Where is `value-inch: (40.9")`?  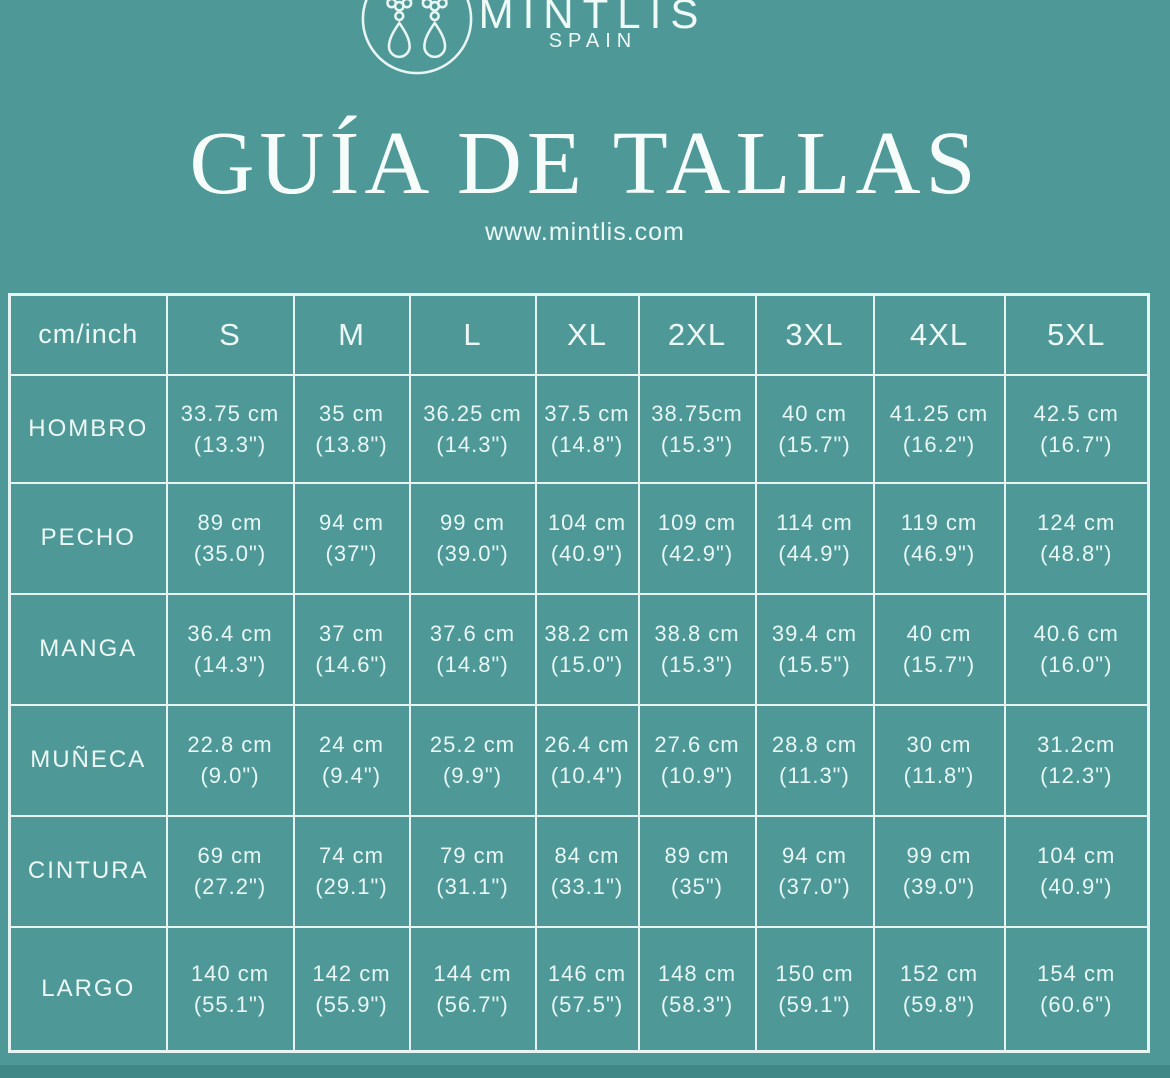 value-inch: (40.9") is located at coordinates (587, 553).